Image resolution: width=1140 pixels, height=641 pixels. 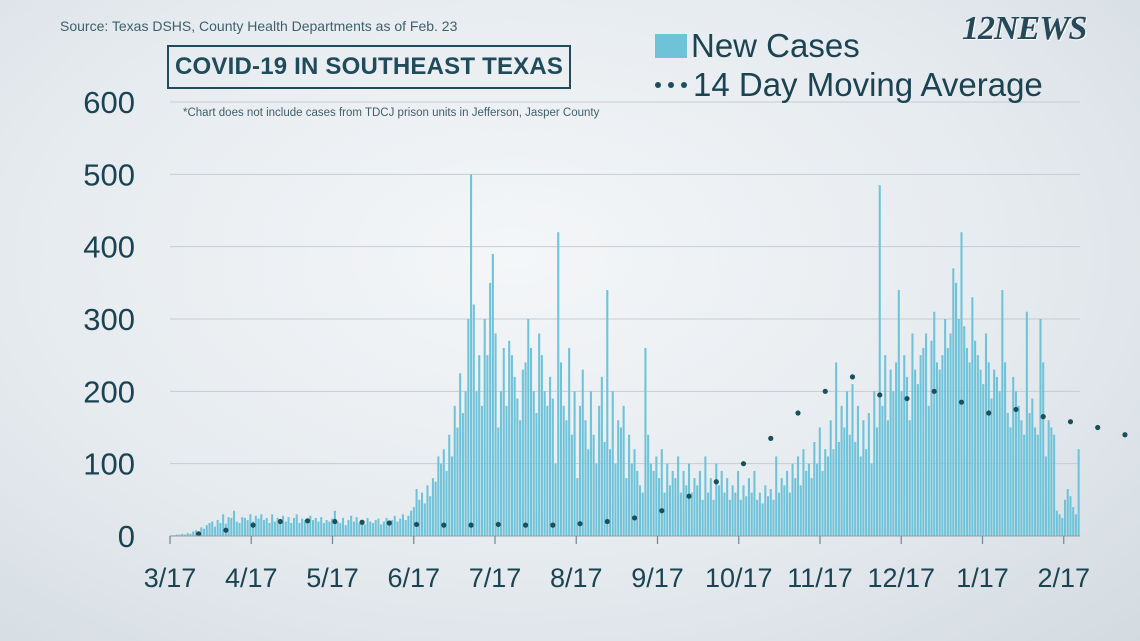 I want to click on chart-title: COVID-19 IN SOUTHEAST TEXAS, so click(x=369, y=67).